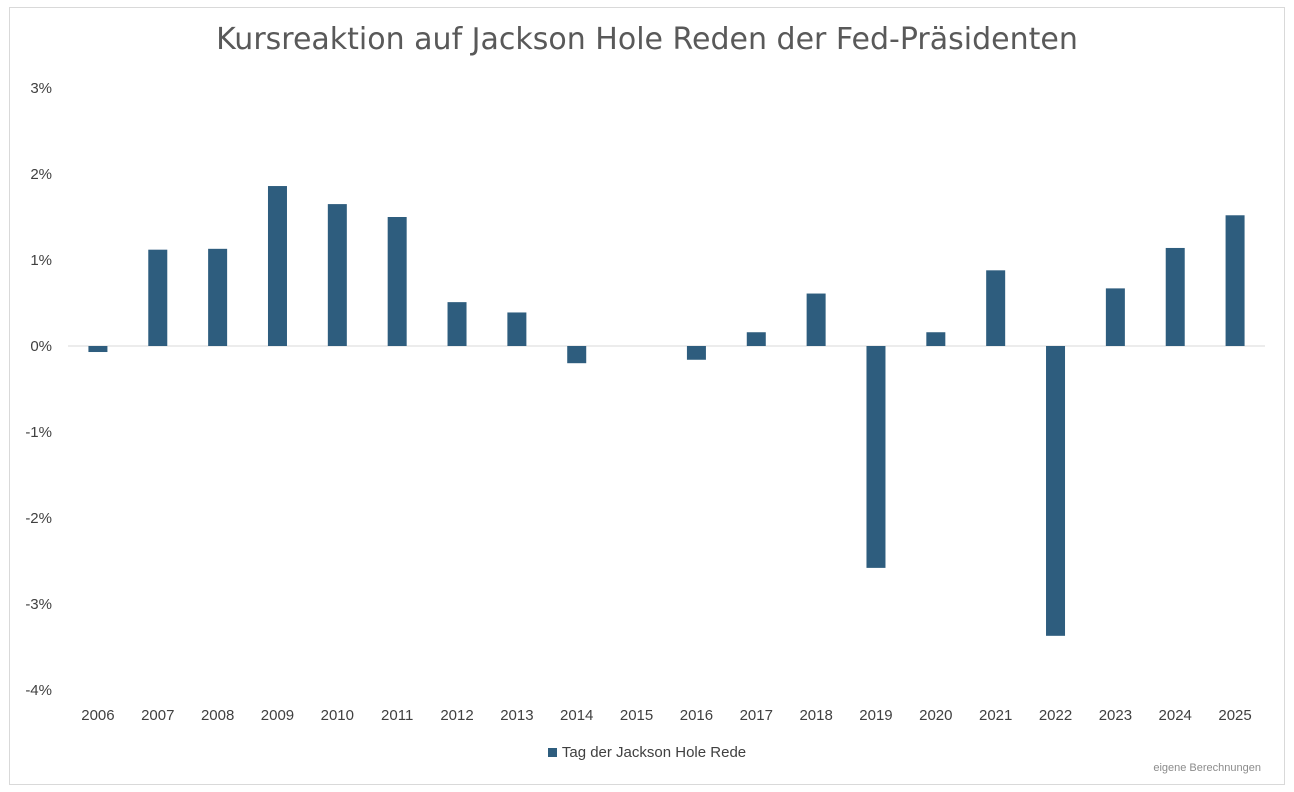 The image size is (1294, 792). I want to click on x-tick-label: 2010, so click(337, 715).